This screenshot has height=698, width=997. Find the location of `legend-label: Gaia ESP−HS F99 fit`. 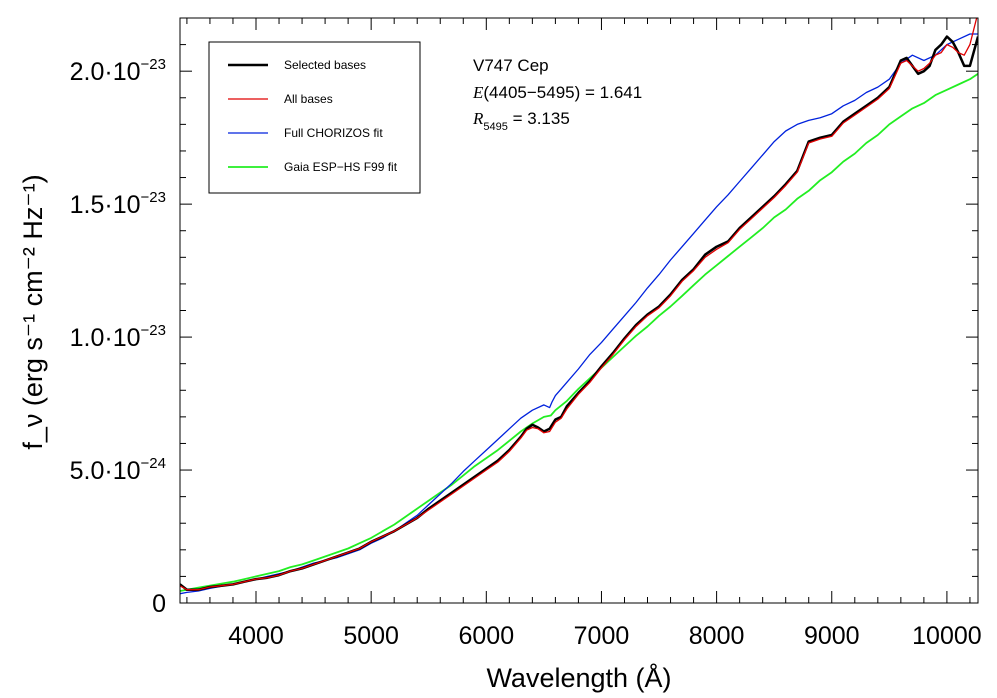

legend-label: Gaia ESP−HS F99 fit is located at coordinates (341, 167).